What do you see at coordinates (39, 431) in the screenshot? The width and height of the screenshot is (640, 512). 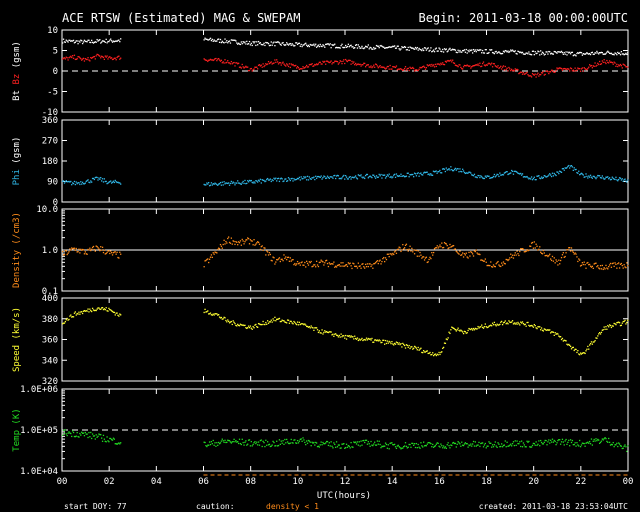 I see `temp-ytick-label: 1.0E+05` at bounding box center [39, 431].